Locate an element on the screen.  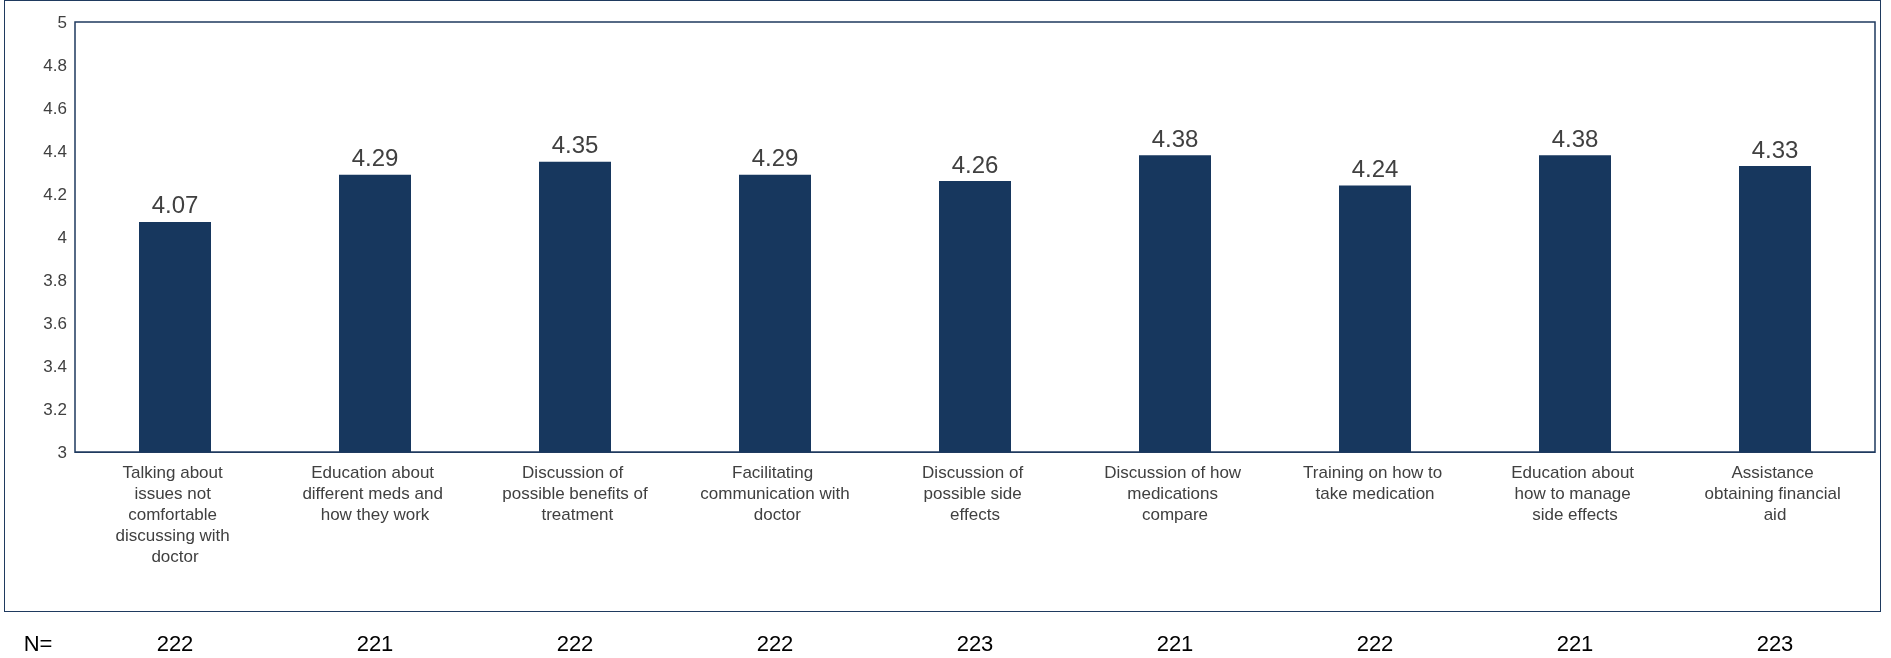
x-tick-label: Discussion of how medications compare is located at coordinates (1175, 493).